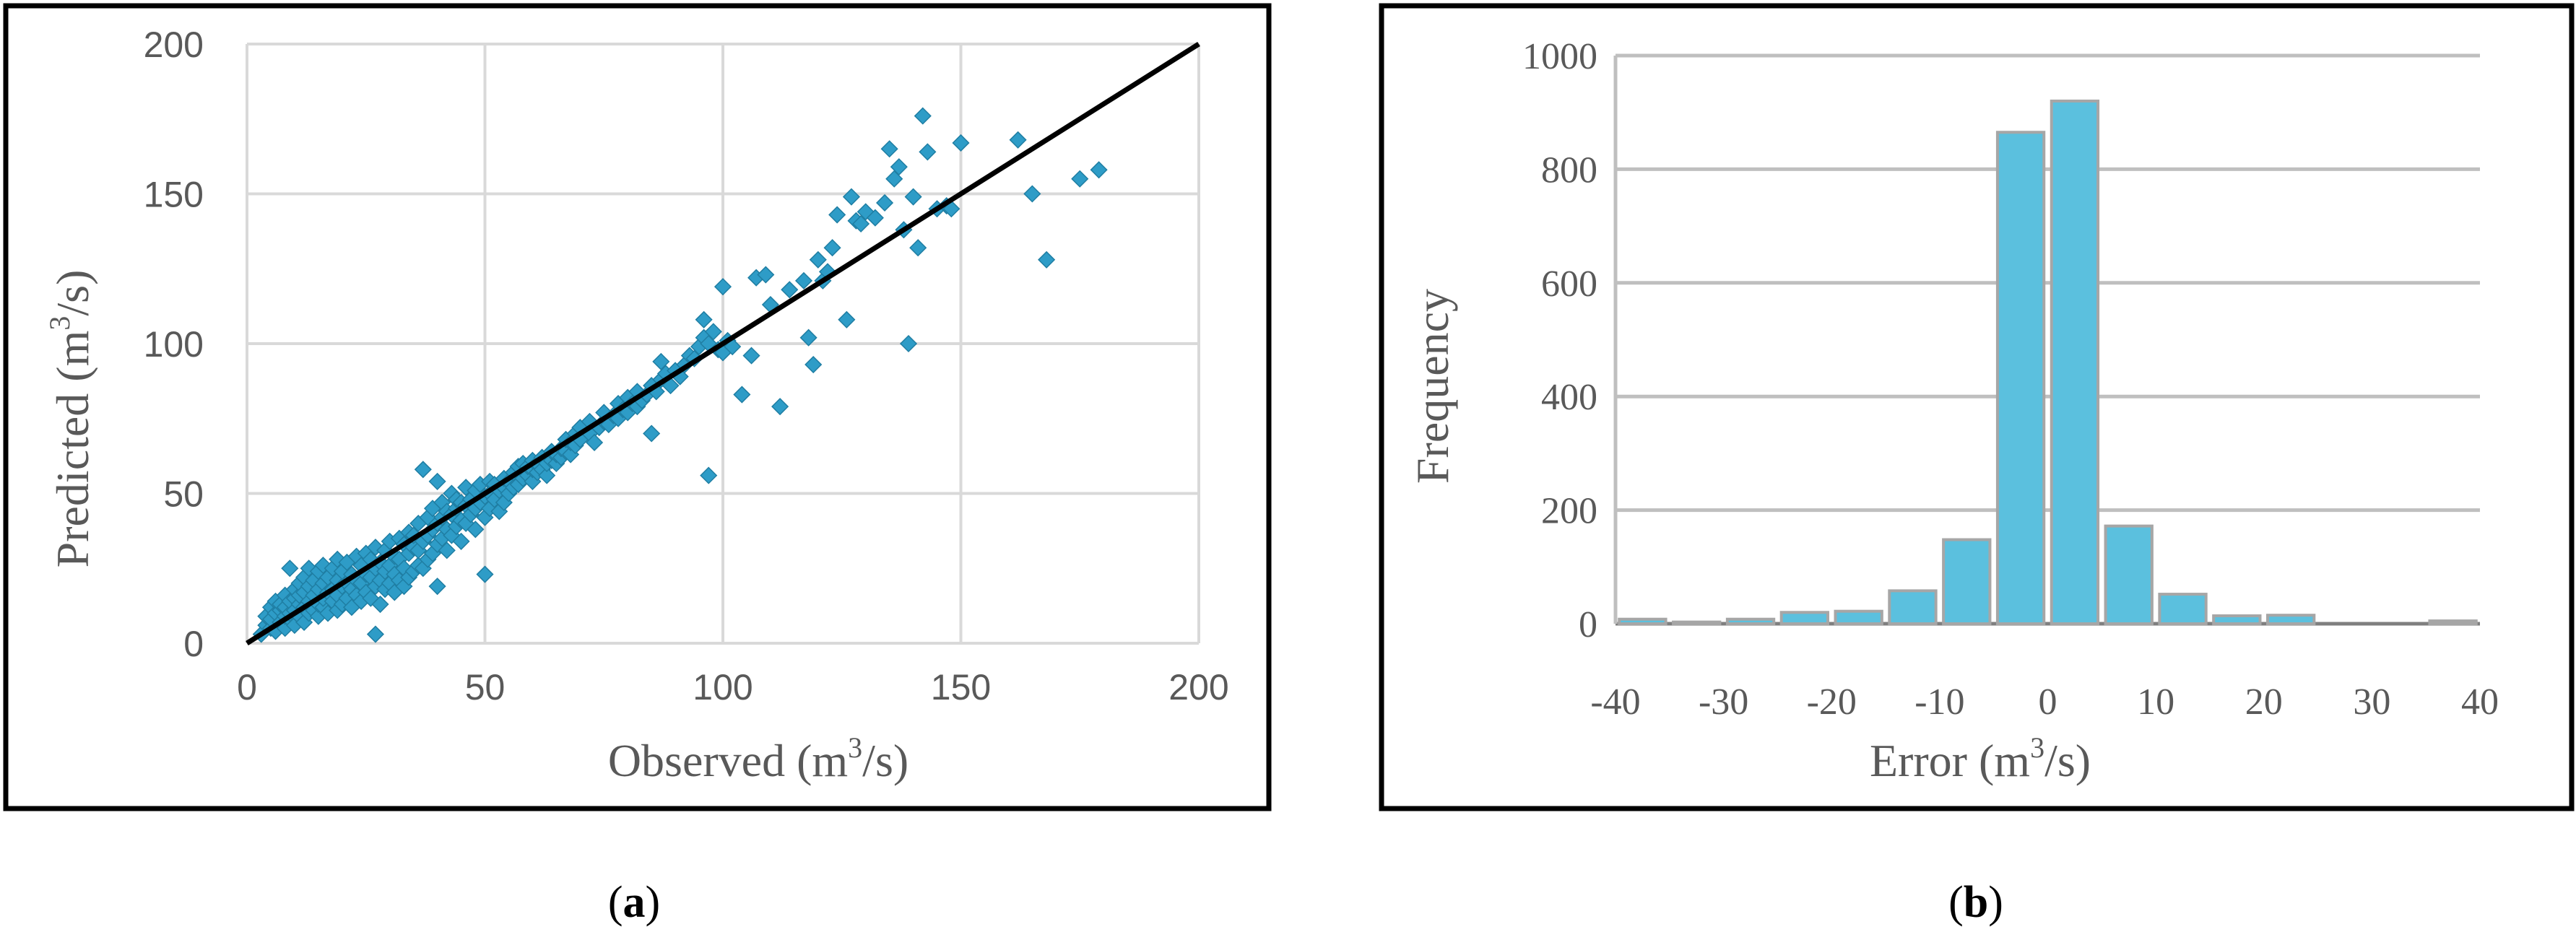  I want to click on histogram-y-tick-label: 0, so click(1588, 624).